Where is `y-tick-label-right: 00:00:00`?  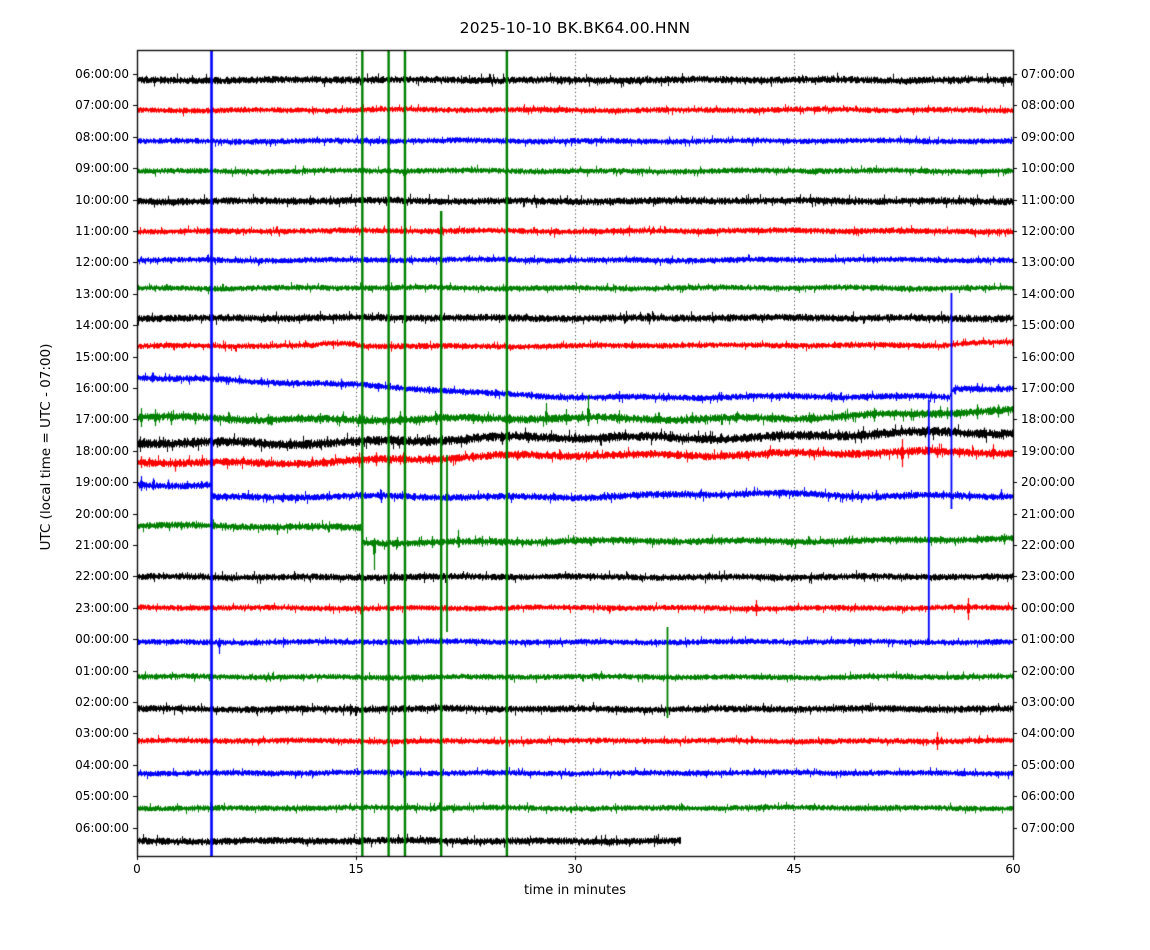
y-tick-label-right: 00:00:00 is located at coordinates (1048, 607).